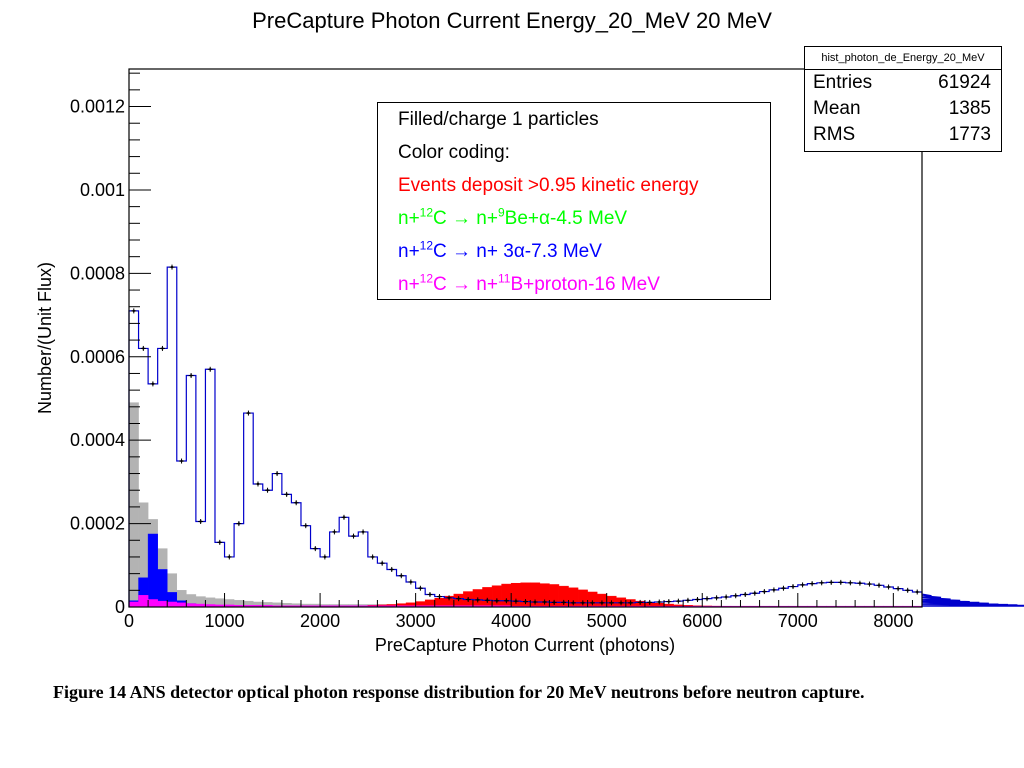  I want to click on y-axis-label: Number/(Unit Flux), so click(45, 338).